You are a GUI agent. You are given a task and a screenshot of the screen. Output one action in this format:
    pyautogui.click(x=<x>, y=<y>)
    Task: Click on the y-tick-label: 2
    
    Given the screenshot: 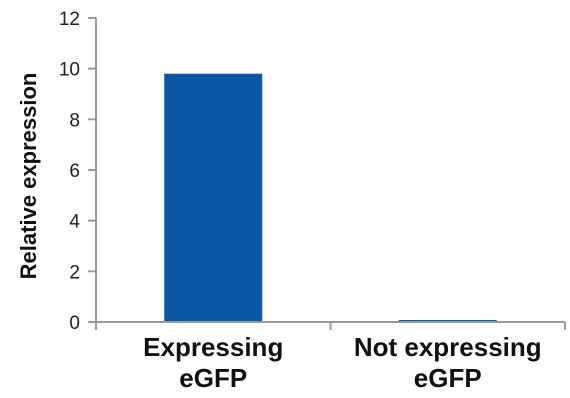 What is the action you would take?
    pyautogui.click(x=74, y=272)
    